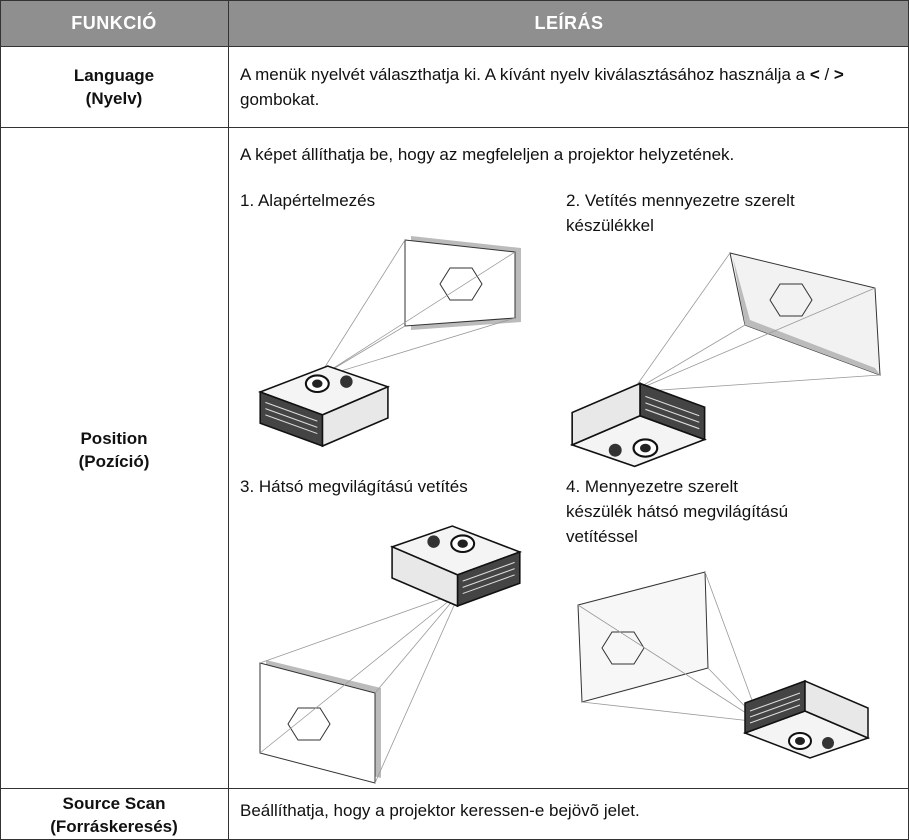 The width and height of the screenshot is (909, 840). I want to click on header-text: FUNKCIÓ, so click(114, 22).